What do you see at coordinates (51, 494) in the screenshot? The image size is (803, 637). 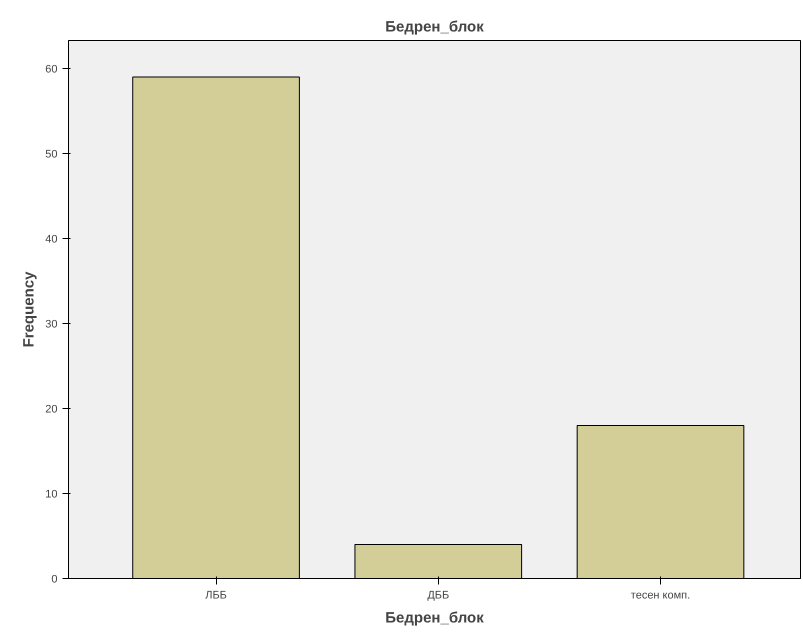 I see `y-tick-label: 10` at bounding box center [51, 494].